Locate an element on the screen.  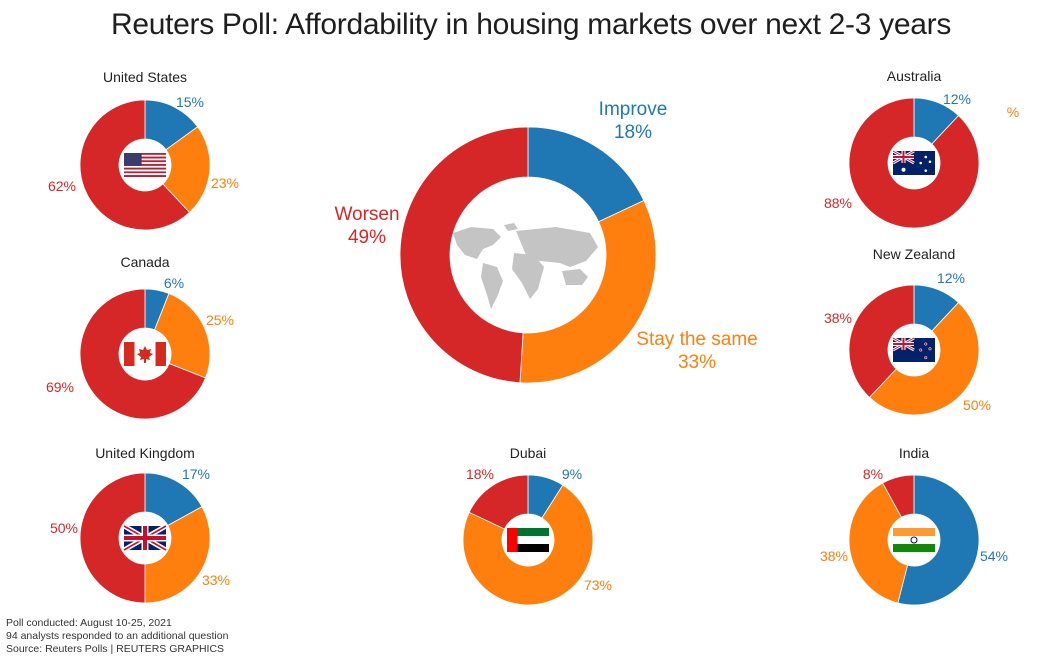
slice-australia-worsen is located at coordinates (914, 163).